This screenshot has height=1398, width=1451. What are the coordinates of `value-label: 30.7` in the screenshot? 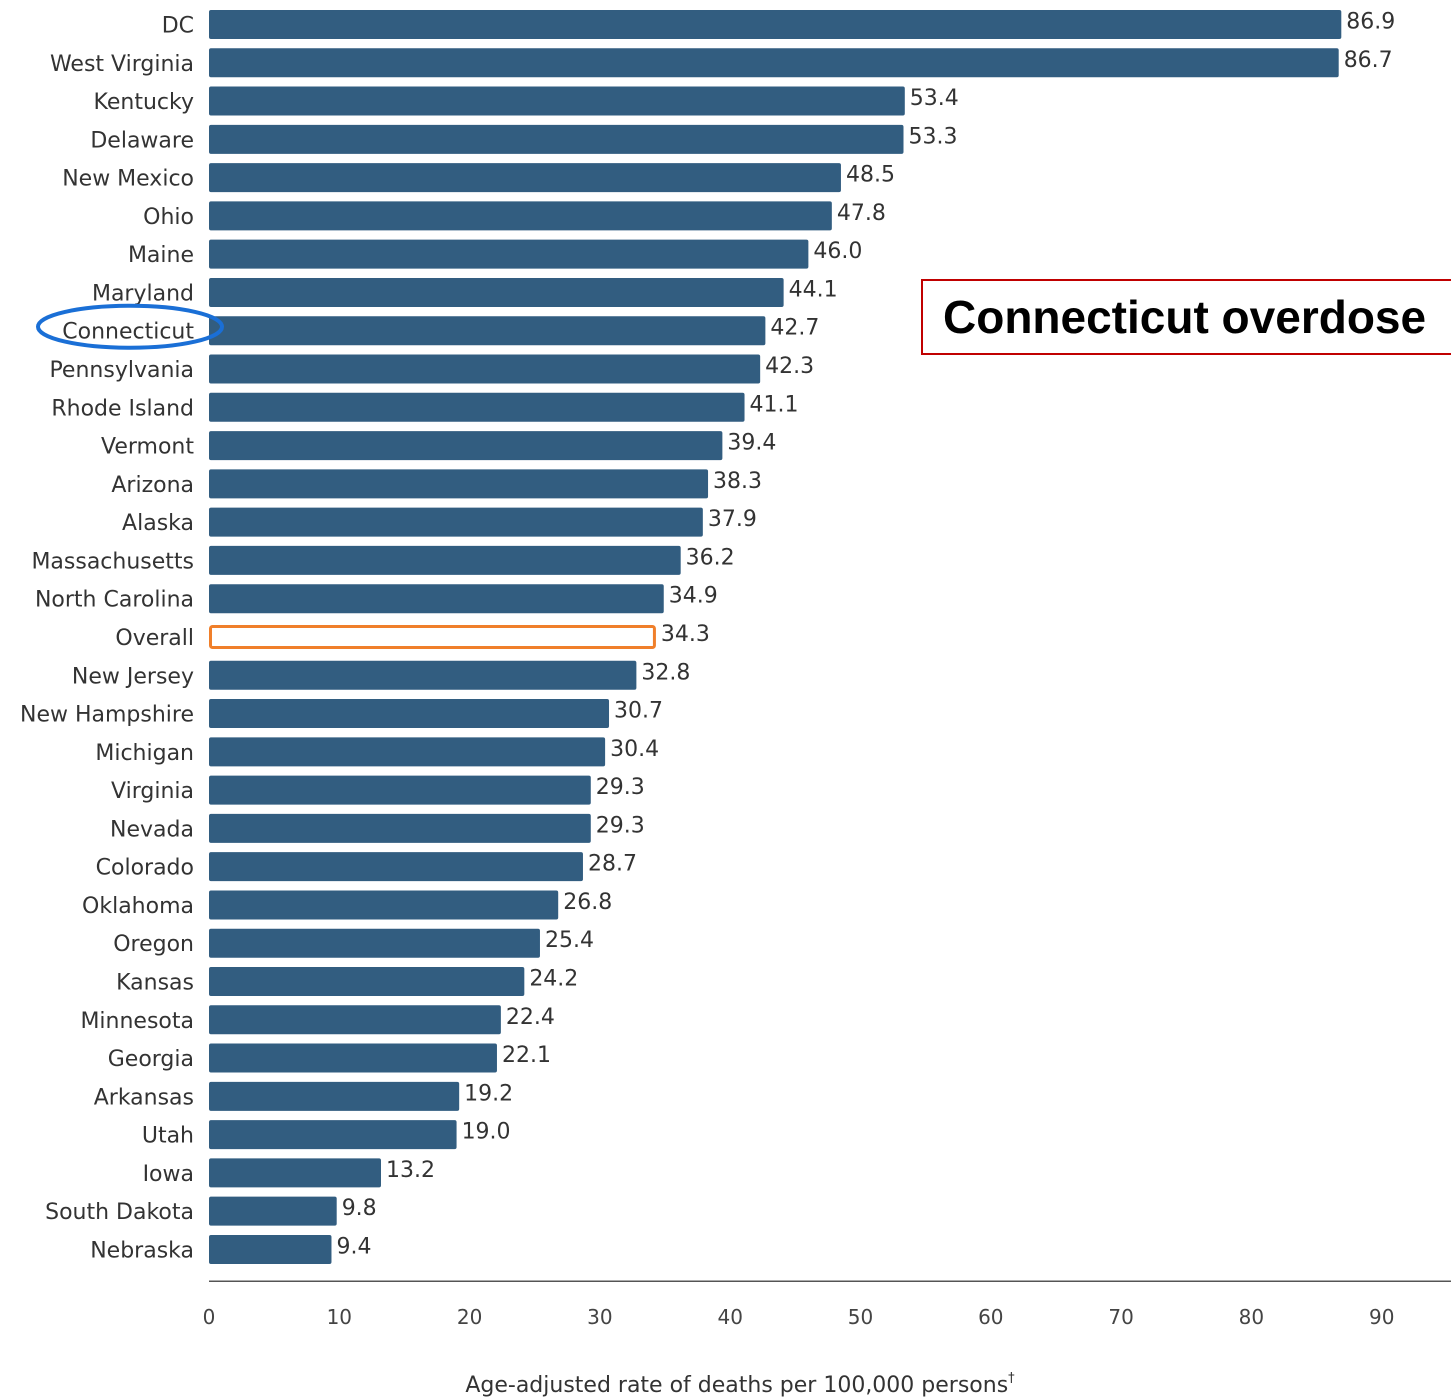 It's located at (638, 711).